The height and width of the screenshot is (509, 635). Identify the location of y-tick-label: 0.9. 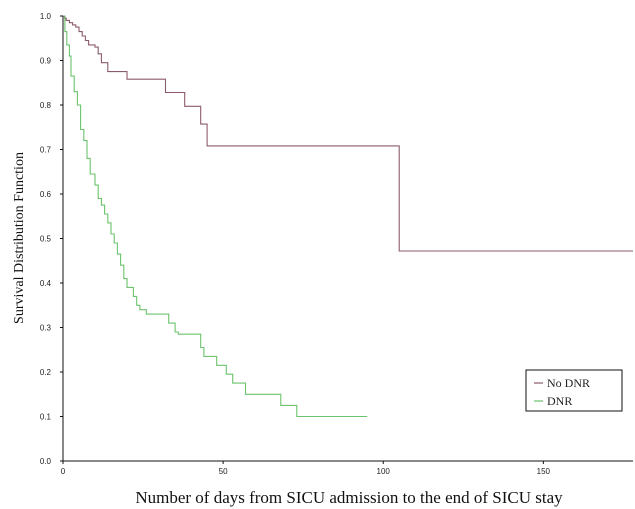
(46, 61).